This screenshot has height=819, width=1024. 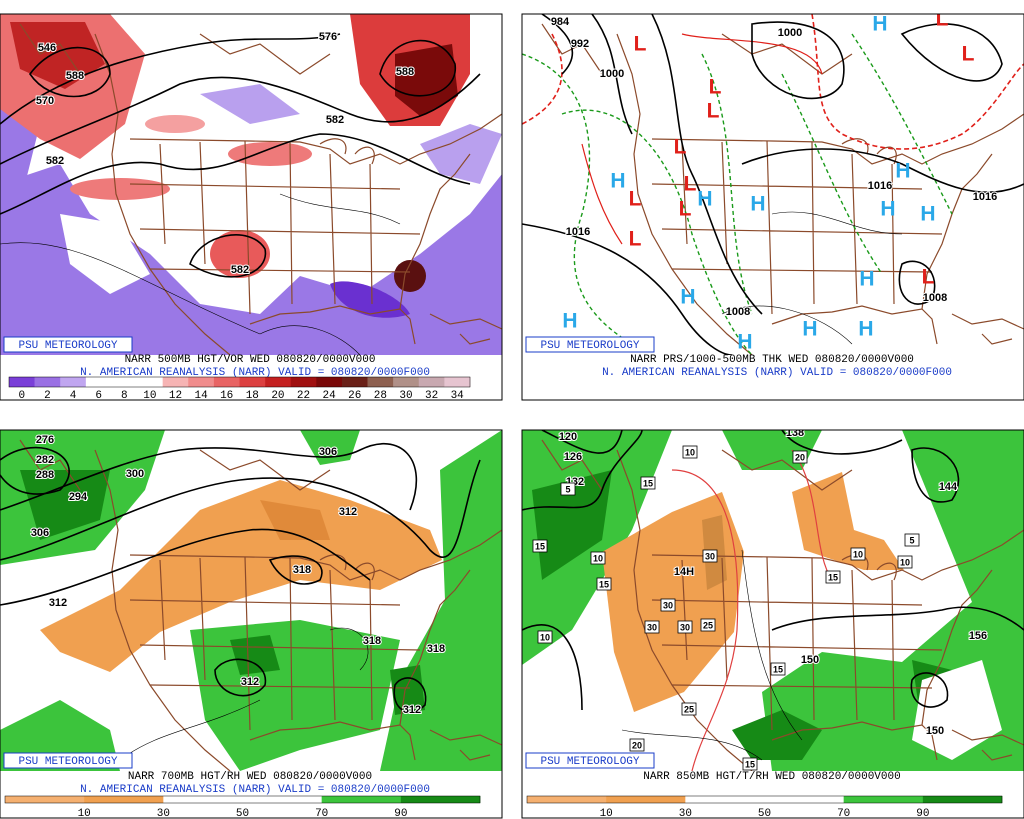 I want to click on colorbar-tick-label: 18, so click(x=252, y=396).